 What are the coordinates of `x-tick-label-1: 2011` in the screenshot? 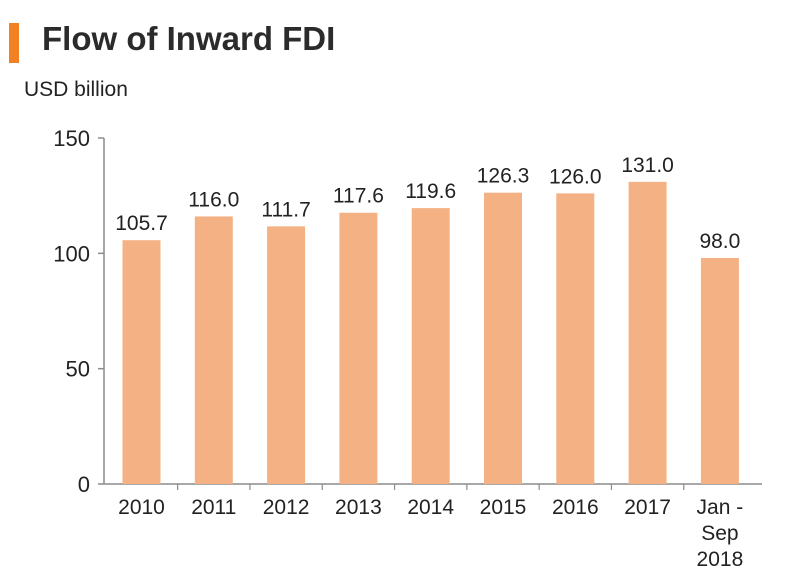 It's located at (213, 507).